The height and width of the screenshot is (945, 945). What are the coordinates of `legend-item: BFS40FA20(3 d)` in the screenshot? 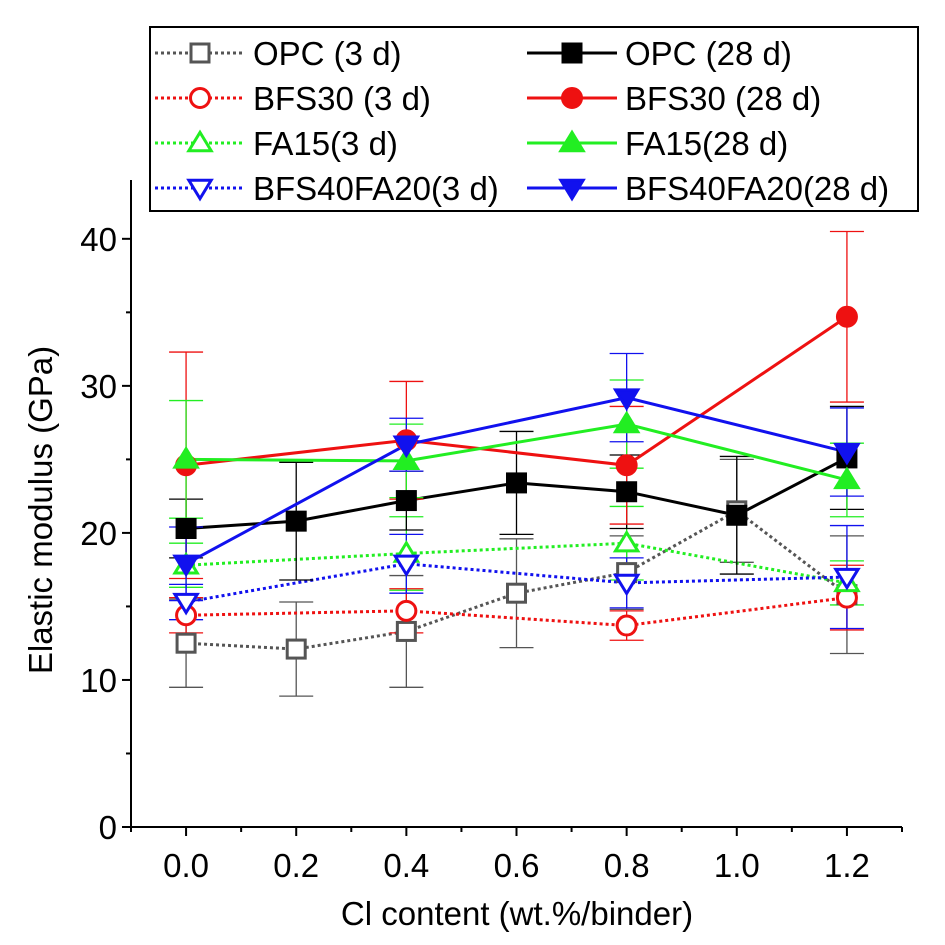 It's located at (327, 188).